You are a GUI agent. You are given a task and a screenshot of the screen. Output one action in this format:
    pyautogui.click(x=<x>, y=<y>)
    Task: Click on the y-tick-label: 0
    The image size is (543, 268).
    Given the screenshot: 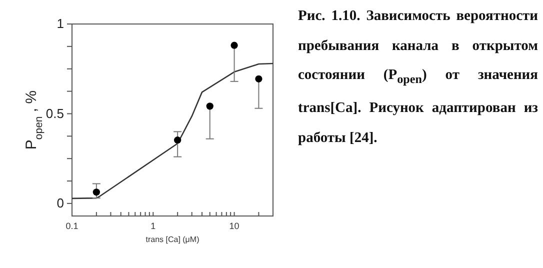 What is the action you would take?
    pyautogui.click(x=60, y=203)
    